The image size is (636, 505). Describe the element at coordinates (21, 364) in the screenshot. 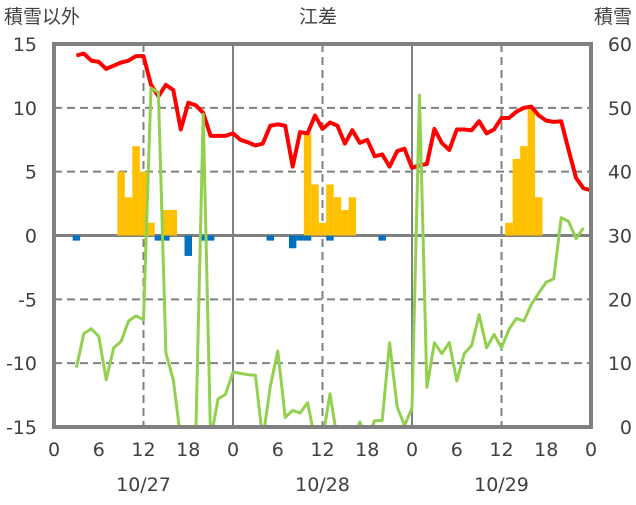

I see `y-left-tick-label: -10` at that location.